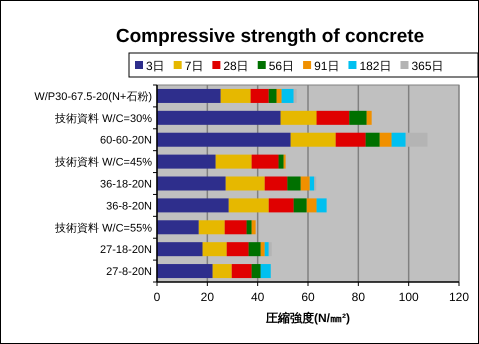  Describe the element at coordinates (129, 206) in the screenshot. I see `y-tick-label: 36-8-20N` at that location.